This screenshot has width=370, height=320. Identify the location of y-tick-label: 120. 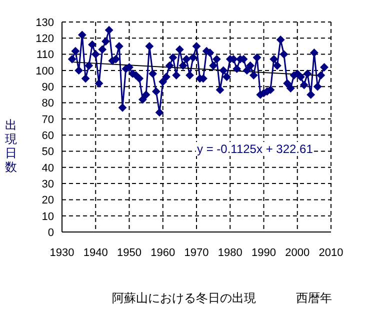
(45, 39).